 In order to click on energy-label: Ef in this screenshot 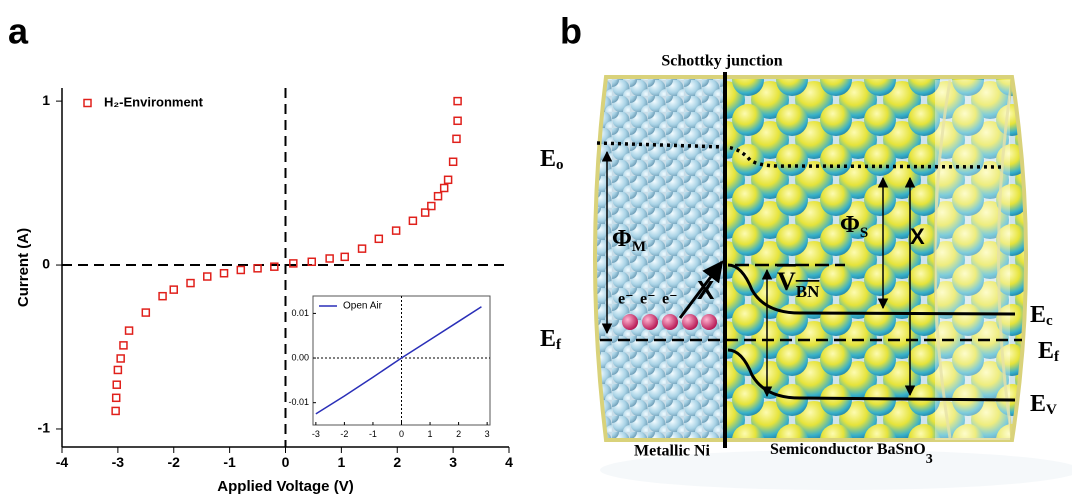, I will do `click(1049, 352)`.